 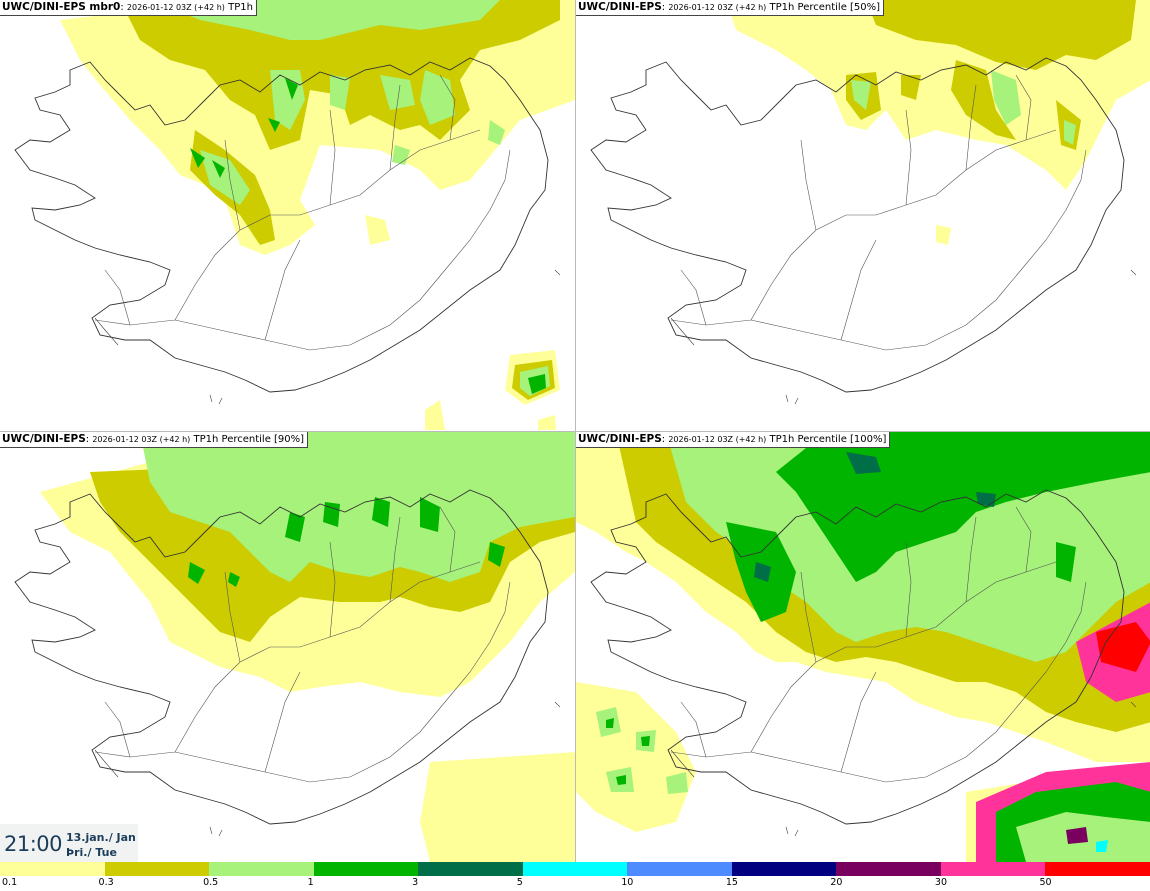 What do you see at coordinates (519, 882) in the screenshot?
I see `legend-label: 5` at bounding box center [519, 882].